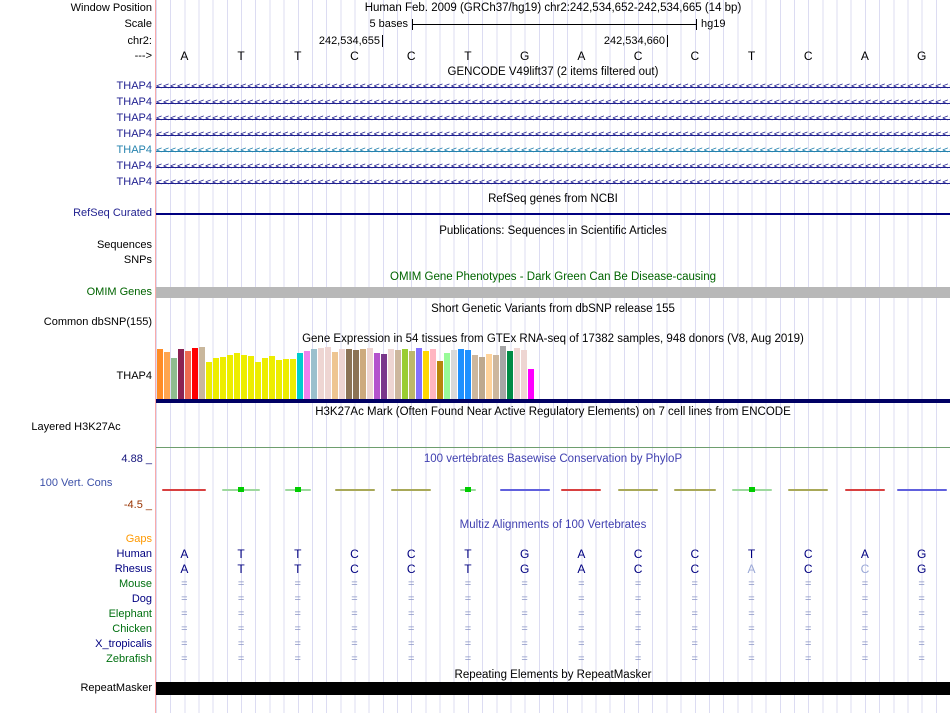 Image resolution: width=950 pixels, height=713 pixels. I want to click on gencode-track-title: GENCODE V49lift37 (2 items filtered out), so click(553, 72).